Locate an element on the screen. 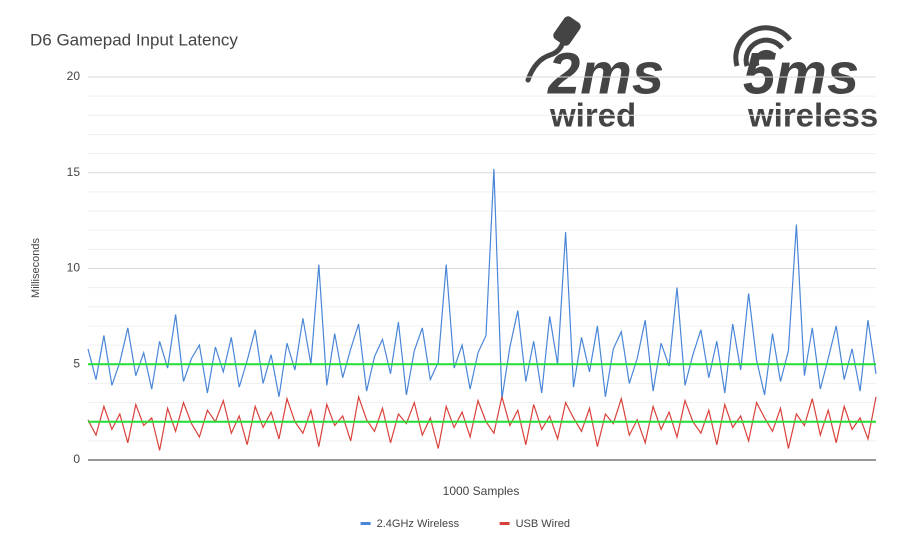 This screenshot has height=560, width=904. legend-label: 2.4GHz Wireless is located at coordinates (418, 524).